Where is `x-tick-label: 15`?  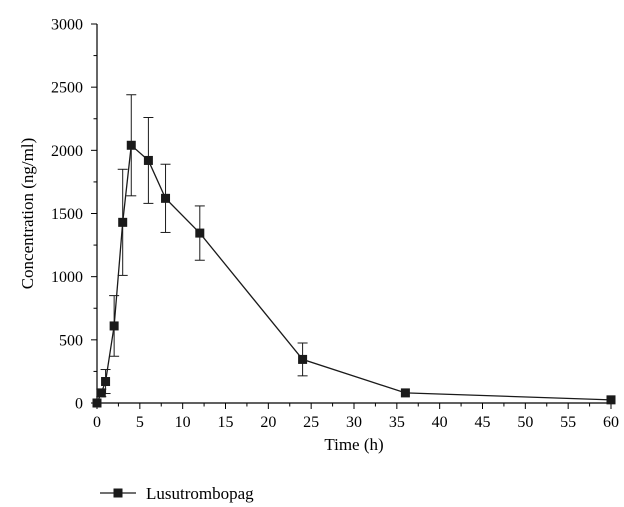 x-tick-label: 15 is located at coordinates (226, 422).